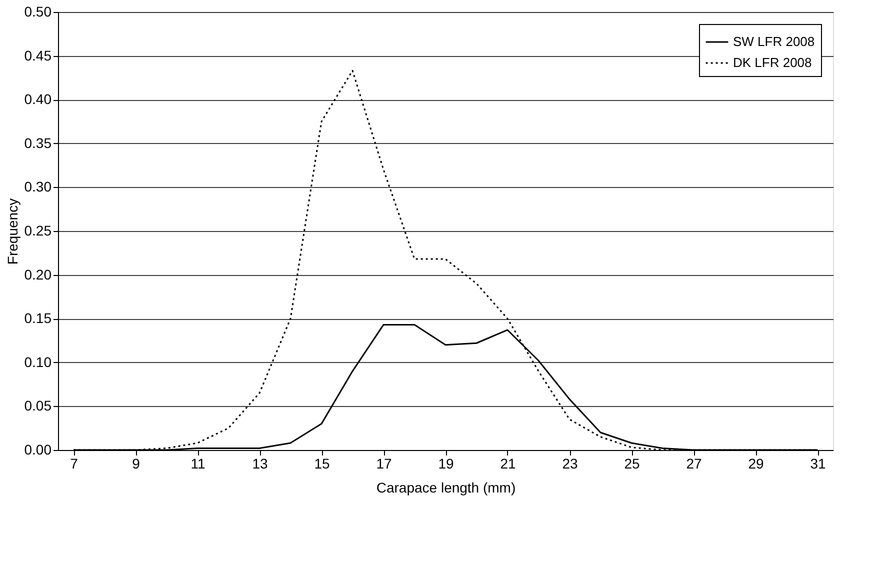 Image resolution: width=872 pixels, height=567 pixels. Describe the element at coordinates (384, 464) in the screenshot. I see `x-tick-label: 17` at that location.